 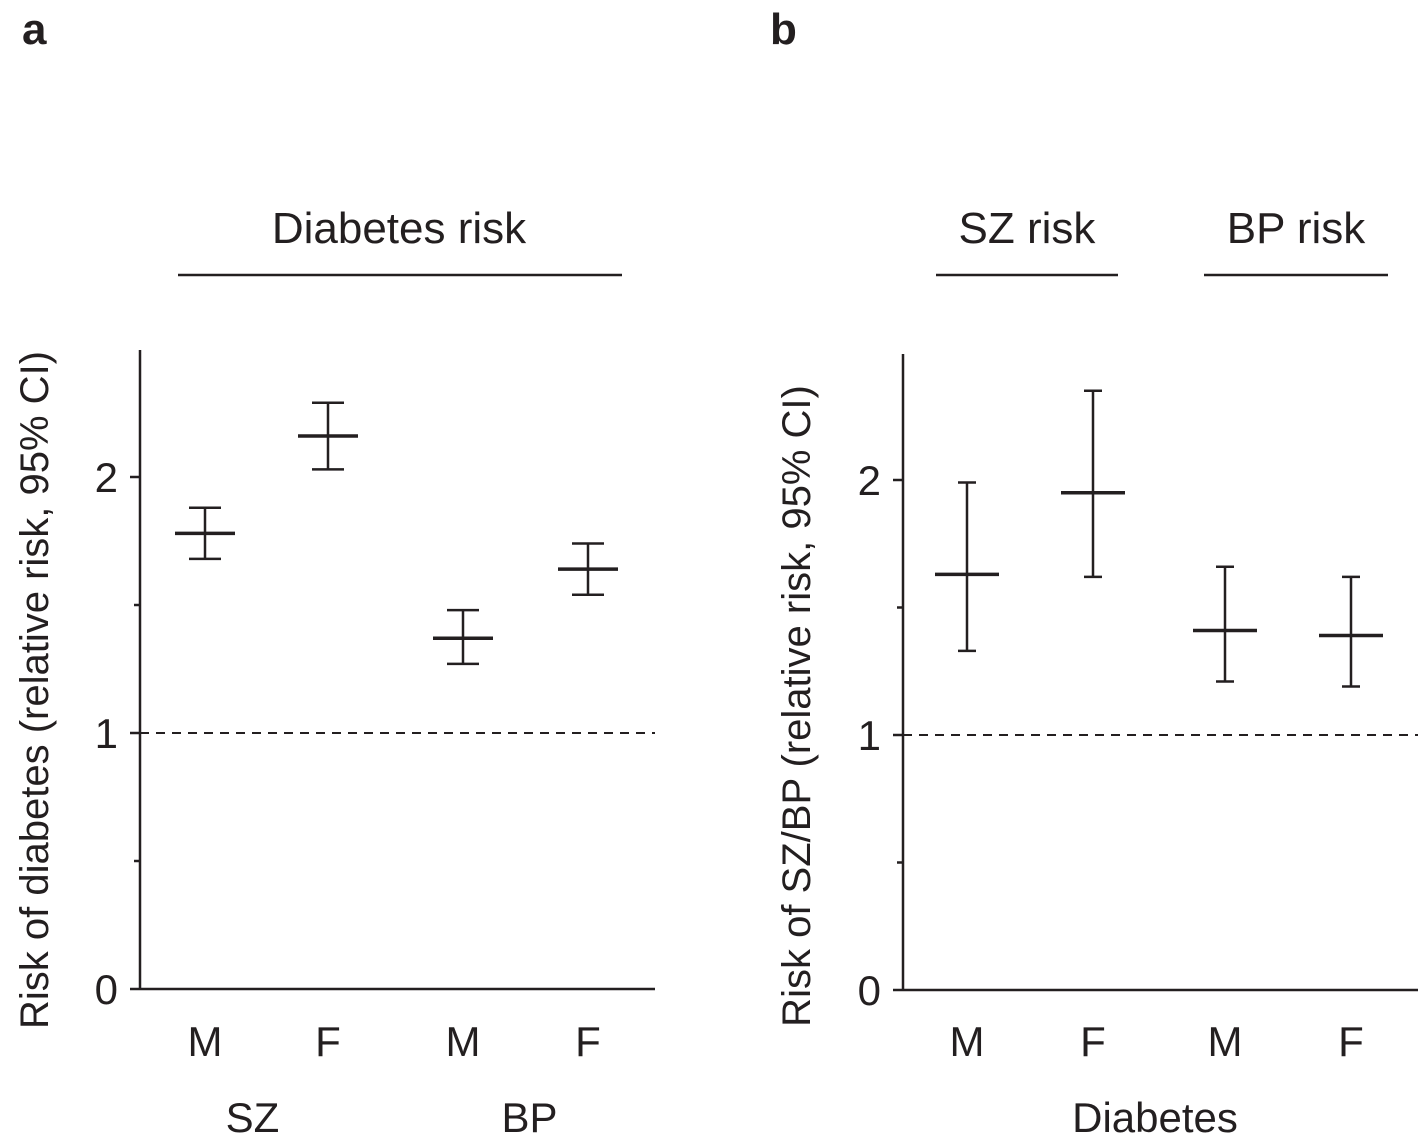 I want to click on panel-b-top-group-label-0: SZ risk, so click(x=1028, y=228).